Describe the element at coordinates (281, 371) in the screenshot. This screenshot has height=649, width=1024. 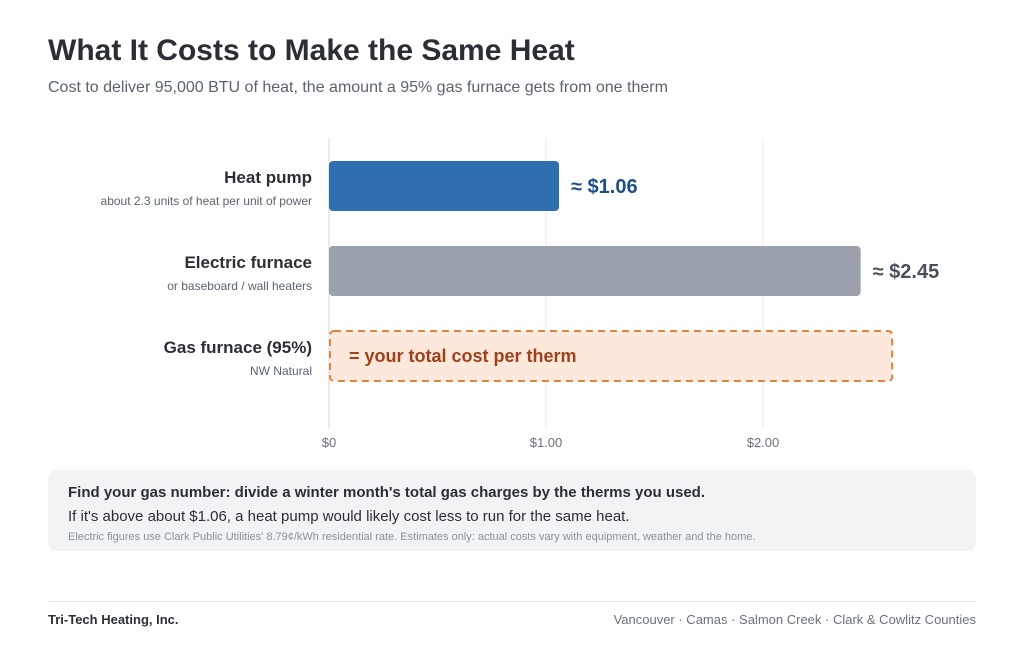
I see `category-note: NW Natural` at that location.